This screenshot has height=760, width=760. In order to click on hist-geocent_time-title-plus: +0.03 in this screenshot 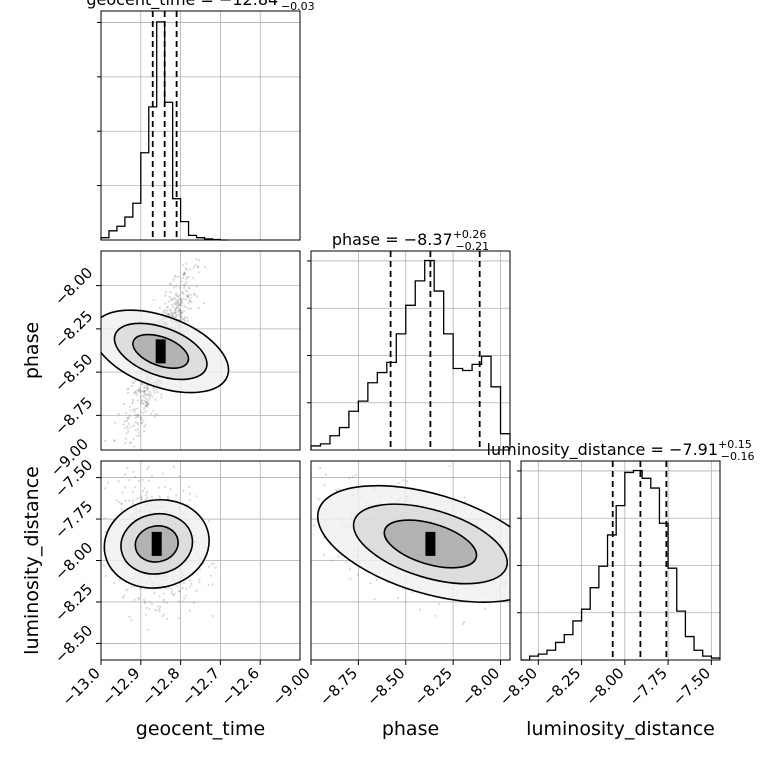, I will do `click(295, 0)`.